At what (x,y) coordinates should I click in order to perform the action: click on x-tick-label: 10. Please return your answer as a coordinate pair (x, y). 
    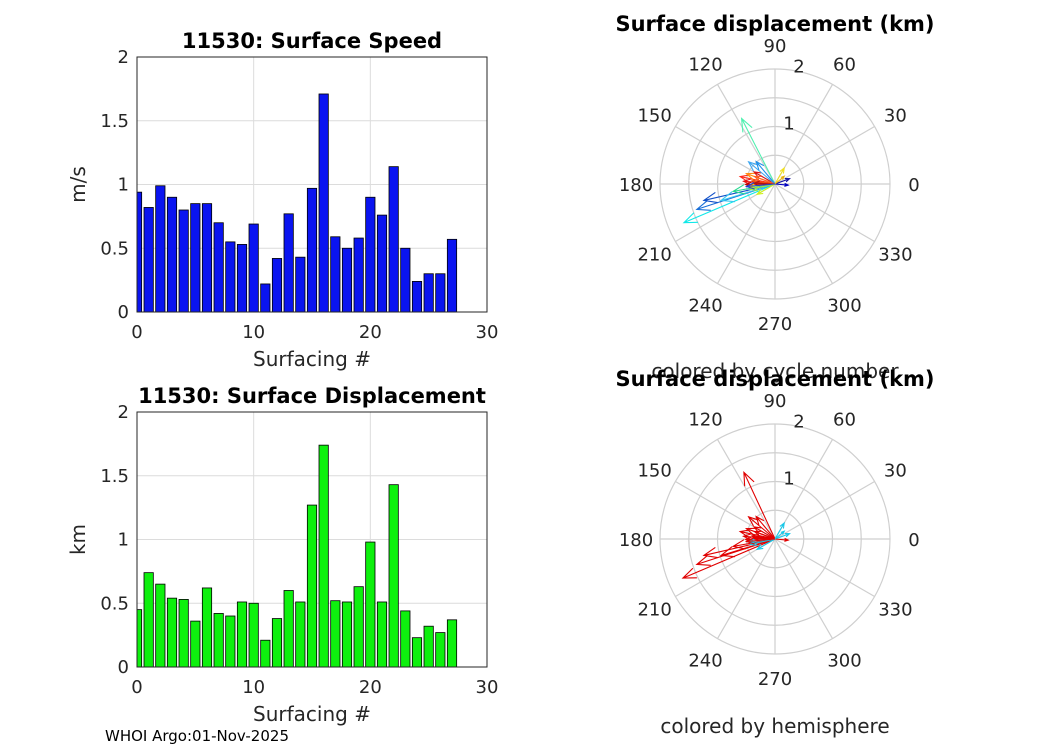
    Looking at the image, I should click on (253, 332).